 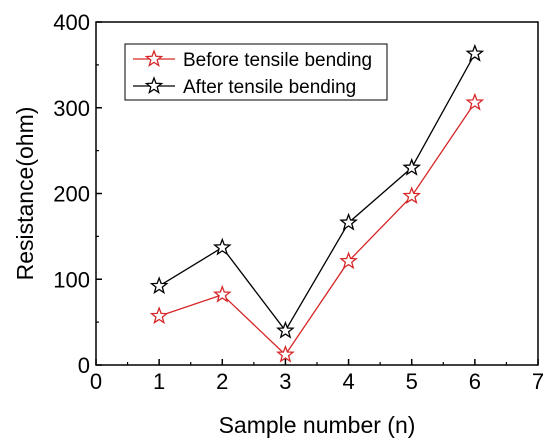 I want to click on x-tick-label: 3, so click(x=285, y=381).